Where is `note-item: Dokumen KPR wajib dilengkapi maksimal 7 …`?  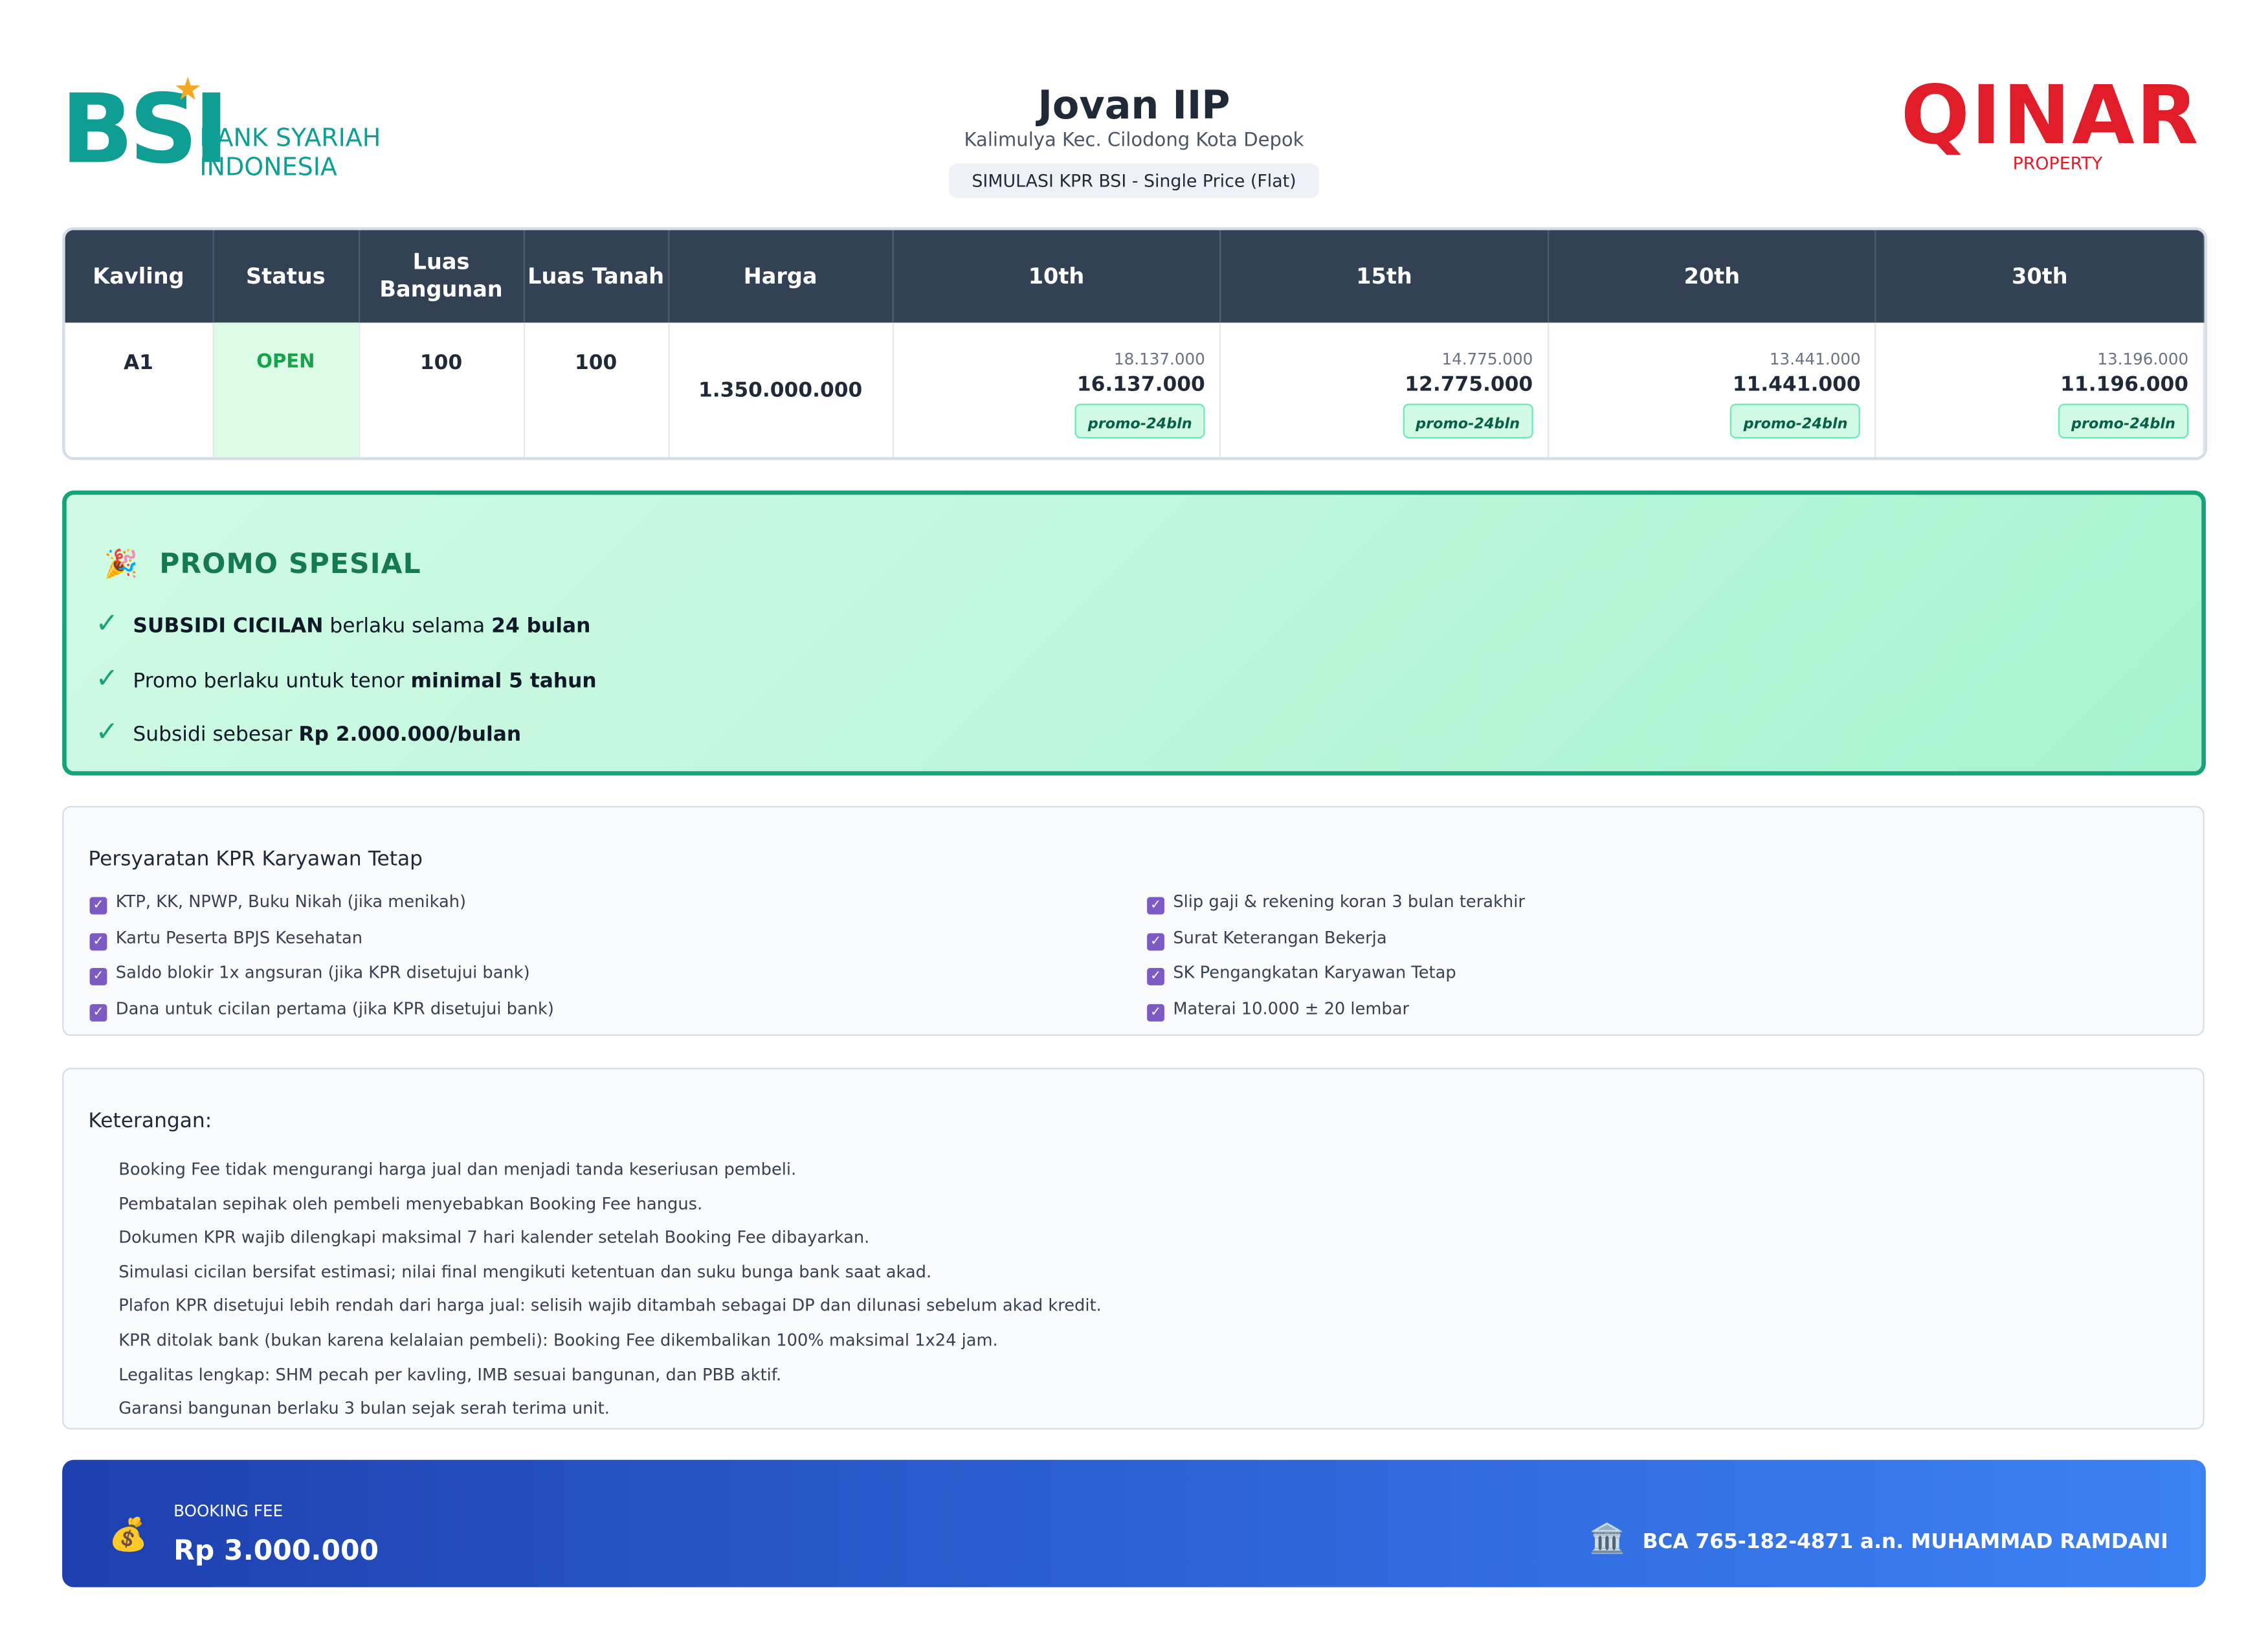
note-item: Dokumen KPR wajib dilengkapi maksimal 7 … is located at coordinates (494, 1237).